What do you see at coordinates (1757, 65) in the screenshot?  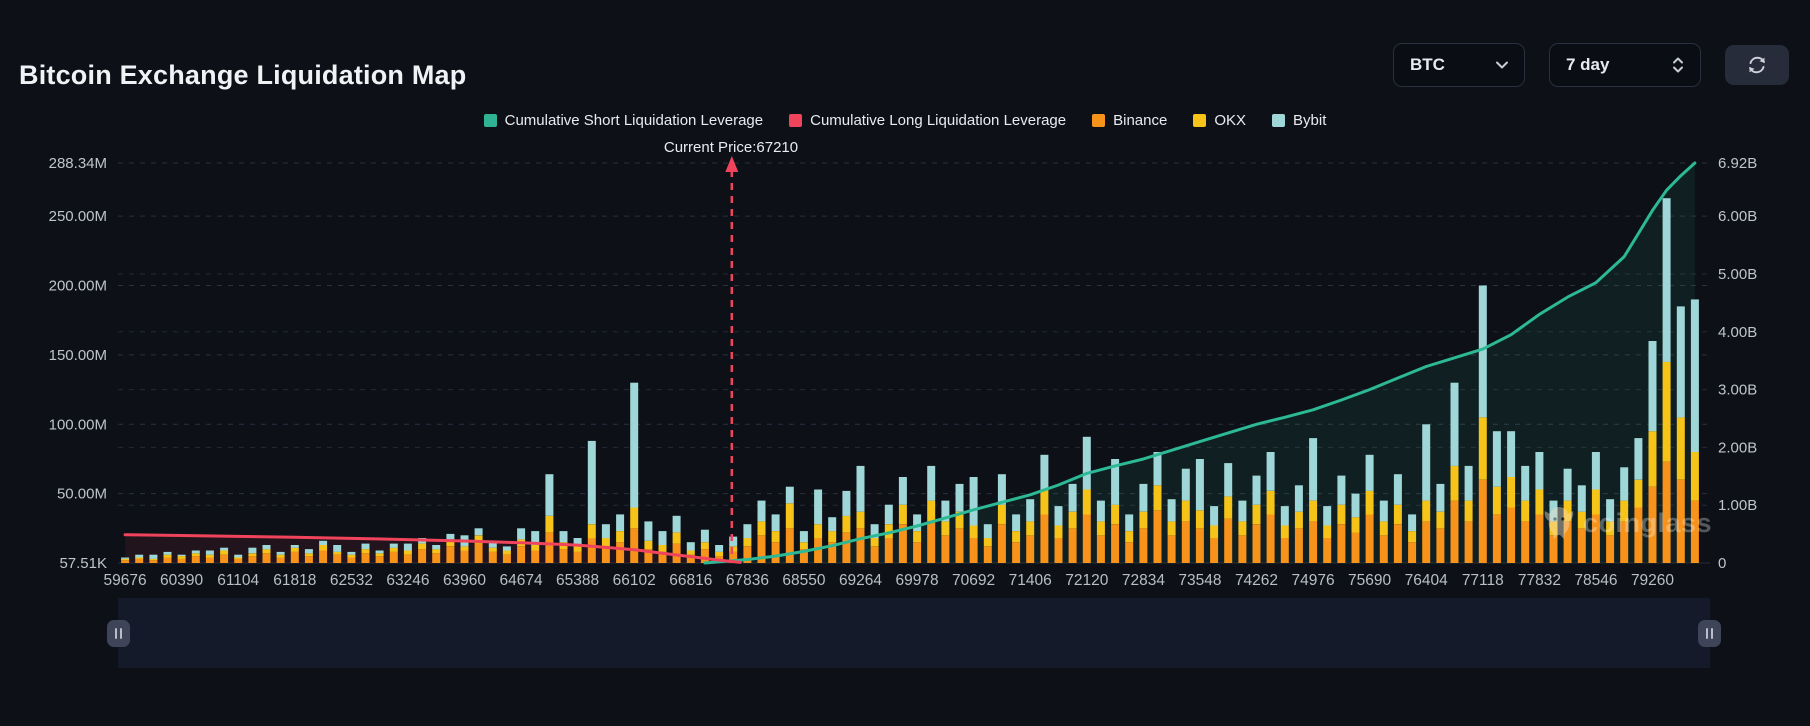 I see `refresh-button` at bounding box center [1757, 65].